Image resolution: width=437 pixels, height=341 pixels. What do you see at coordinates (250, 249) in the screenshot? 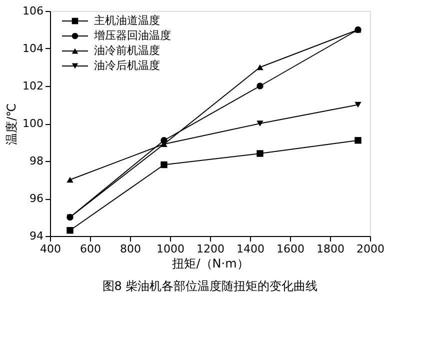
I see `x-tick-label: 1400` at bounding box center [250, 249].